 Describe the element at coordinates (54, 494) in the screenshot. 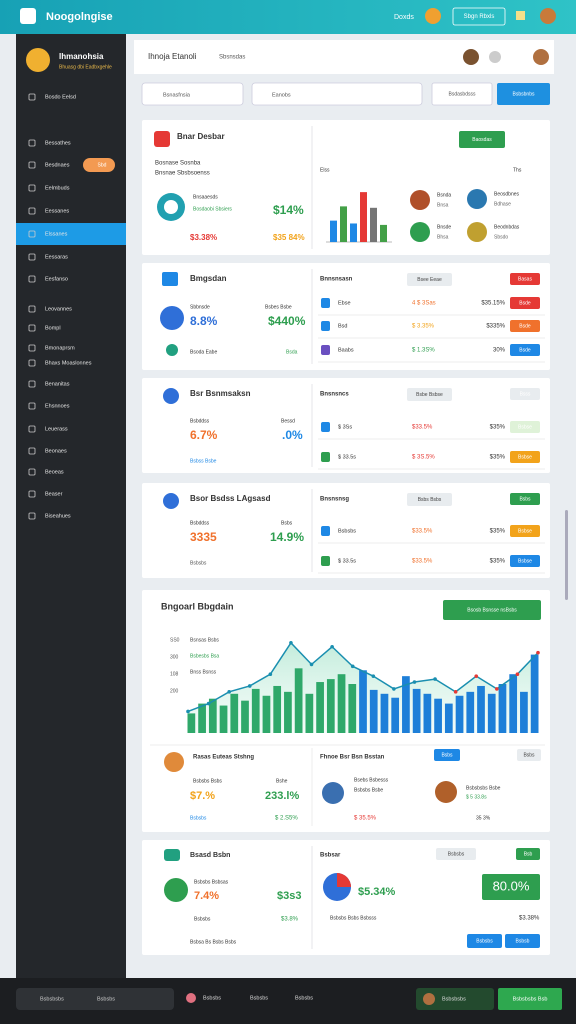

I see `menu-item: Beaser` at that location.